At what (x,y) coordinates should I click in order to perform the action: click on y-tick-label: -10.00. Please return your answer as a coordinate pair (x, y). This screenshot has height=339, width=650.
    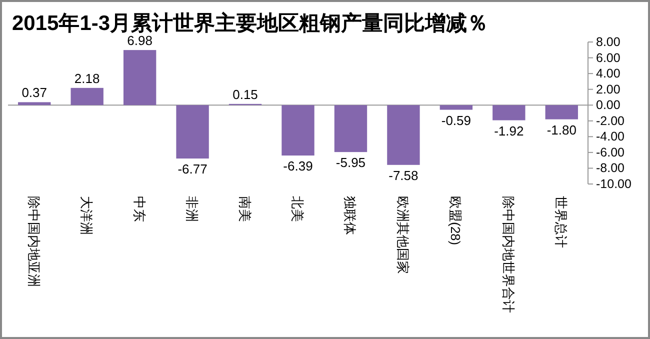
    Looking at the image, I should click on (614, 184).